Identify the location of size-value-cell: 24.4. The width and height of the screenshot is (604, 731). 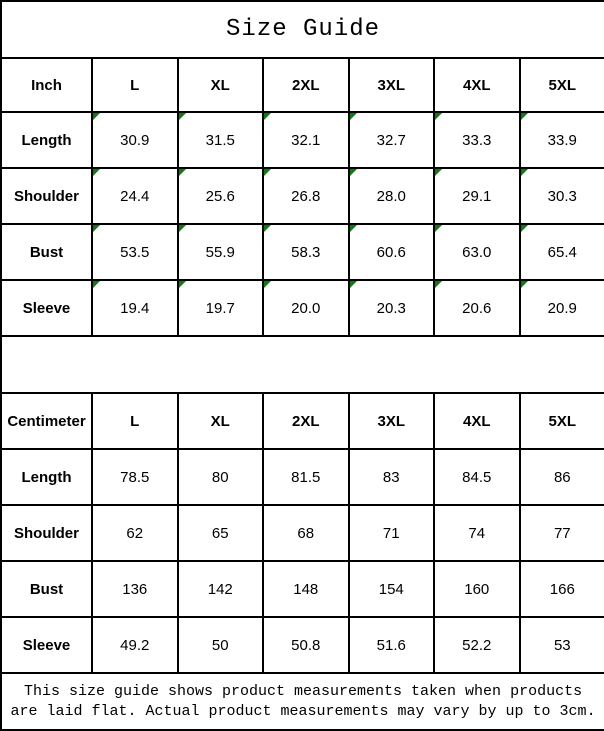
(135, 196).